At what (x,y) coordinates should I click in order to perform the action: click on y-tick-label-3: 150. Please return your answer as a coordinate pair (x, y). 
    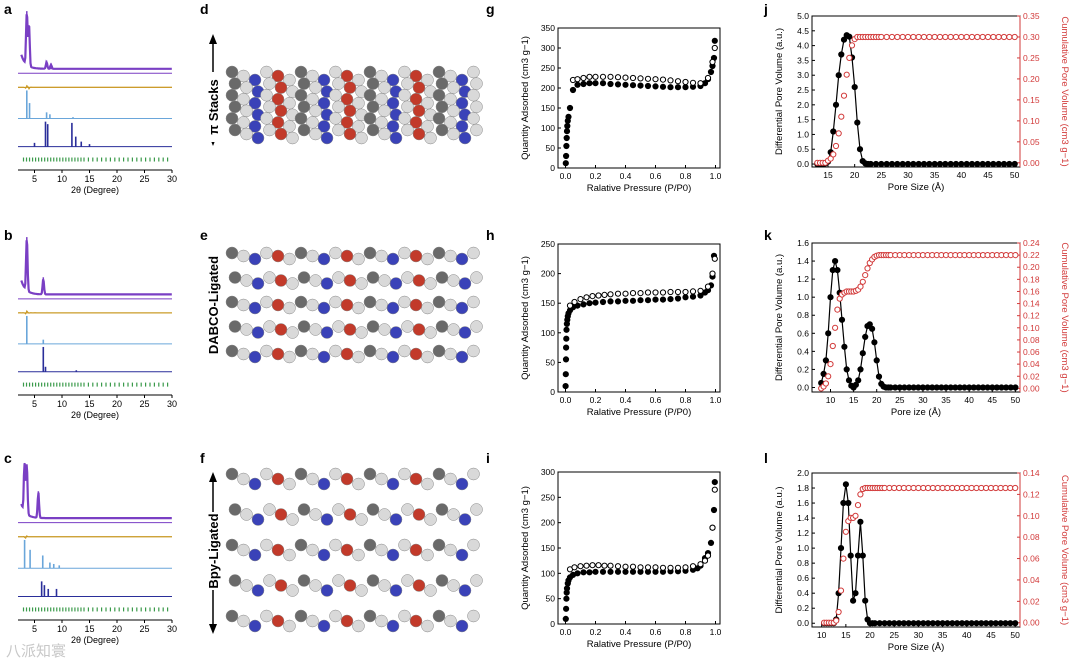
    Looking at the image, I should click on (548, 108).